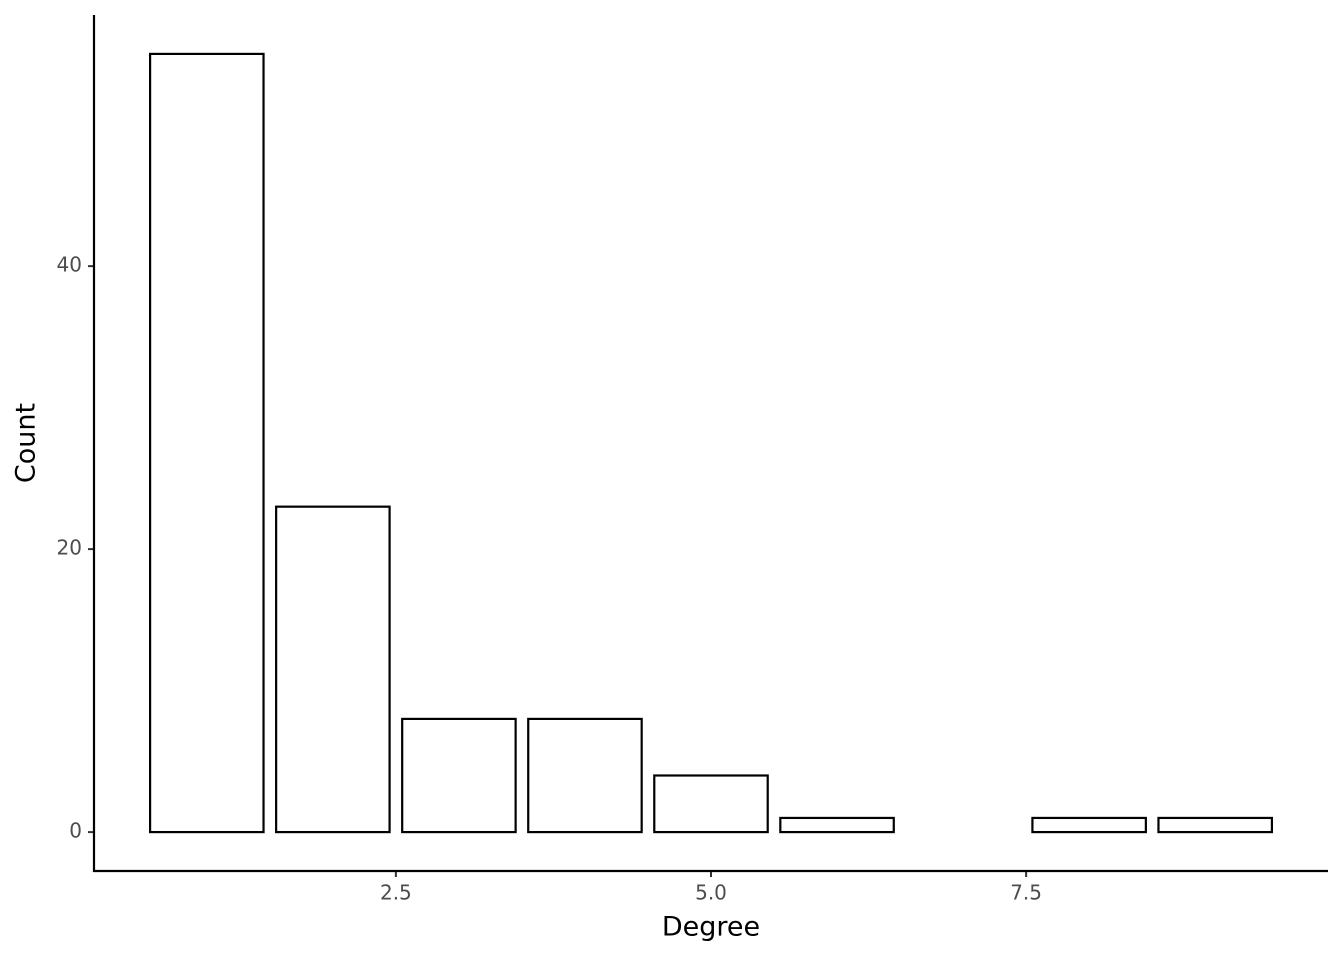  I want to click on y-tick-label: 40, so click(69, 265).